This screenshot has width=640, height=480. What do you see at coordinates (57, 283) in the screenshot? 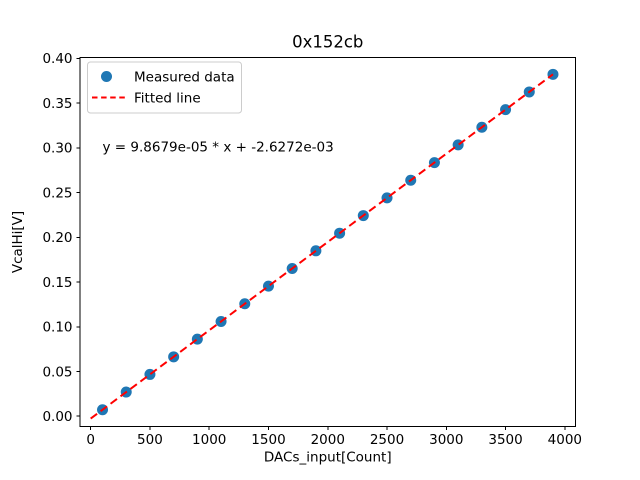
I see `y-tick-label: 0.15` at bounding box center [57, 283].